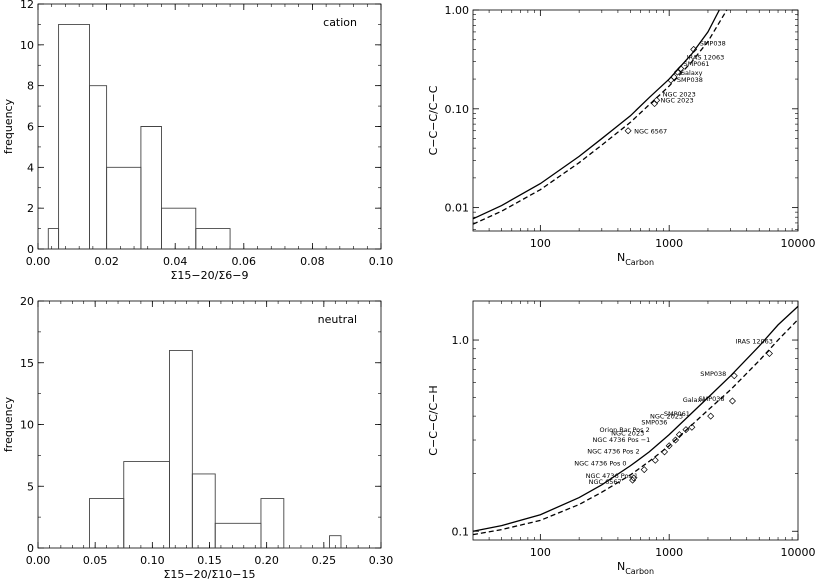 The width and height of the screenshot is (817, 581). I want to click on panel-label: neutral, so click(337, 319).